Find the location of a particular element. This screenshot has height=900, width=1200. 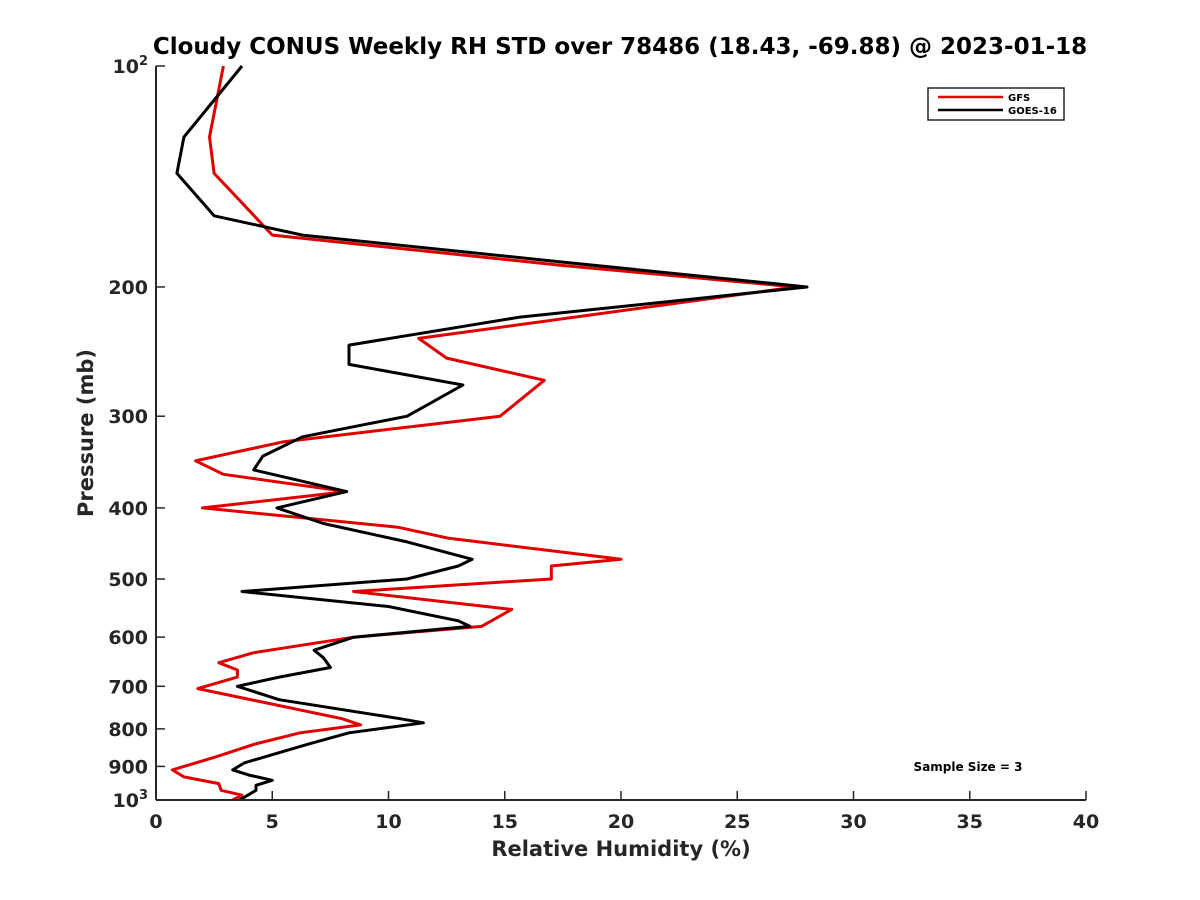

legend-label-goes16: GOES-16 is located at coordinates (1032, 111).